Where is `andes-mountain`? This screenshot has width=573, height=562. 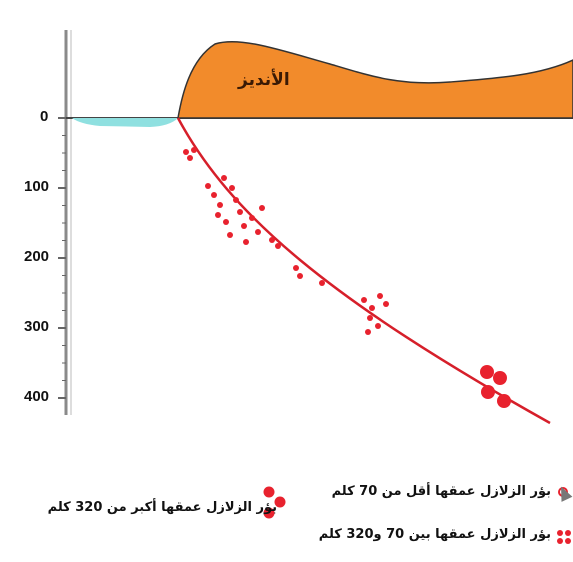 andes-mountain is located at coordinates (375, 79).